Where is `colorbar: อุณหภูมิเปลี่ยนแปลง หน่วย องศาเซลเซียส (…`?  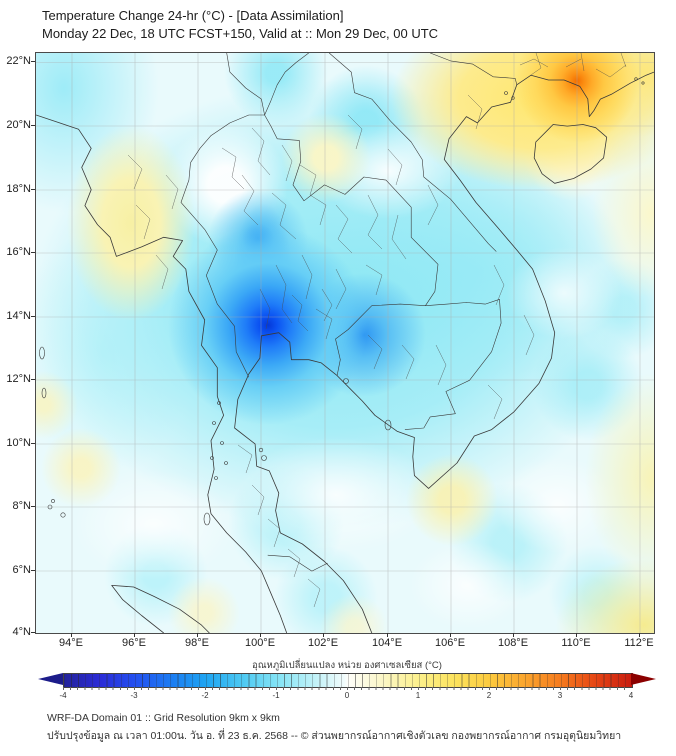
colorbar: อุณหภูมิเปลี่ยนแปลง หน่วย องศาเซลเซียส (… is located at coordinates (347, 681).